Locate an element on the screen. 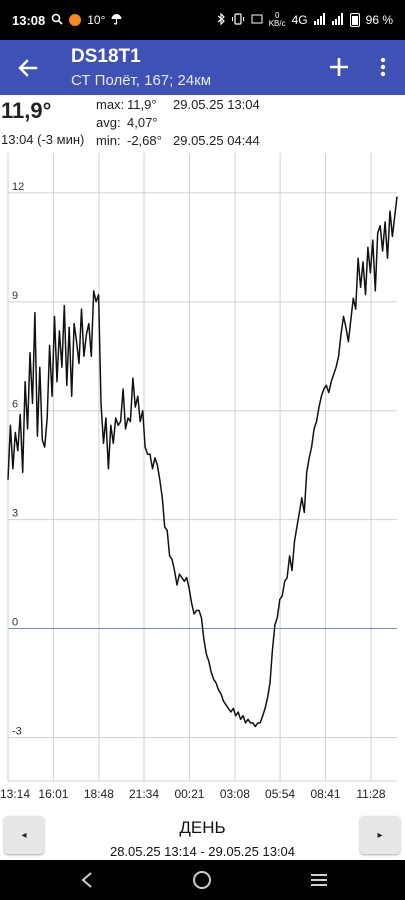 The width and height of the screenshot is (405, 900). back-button is located at coordinates (28, 68).